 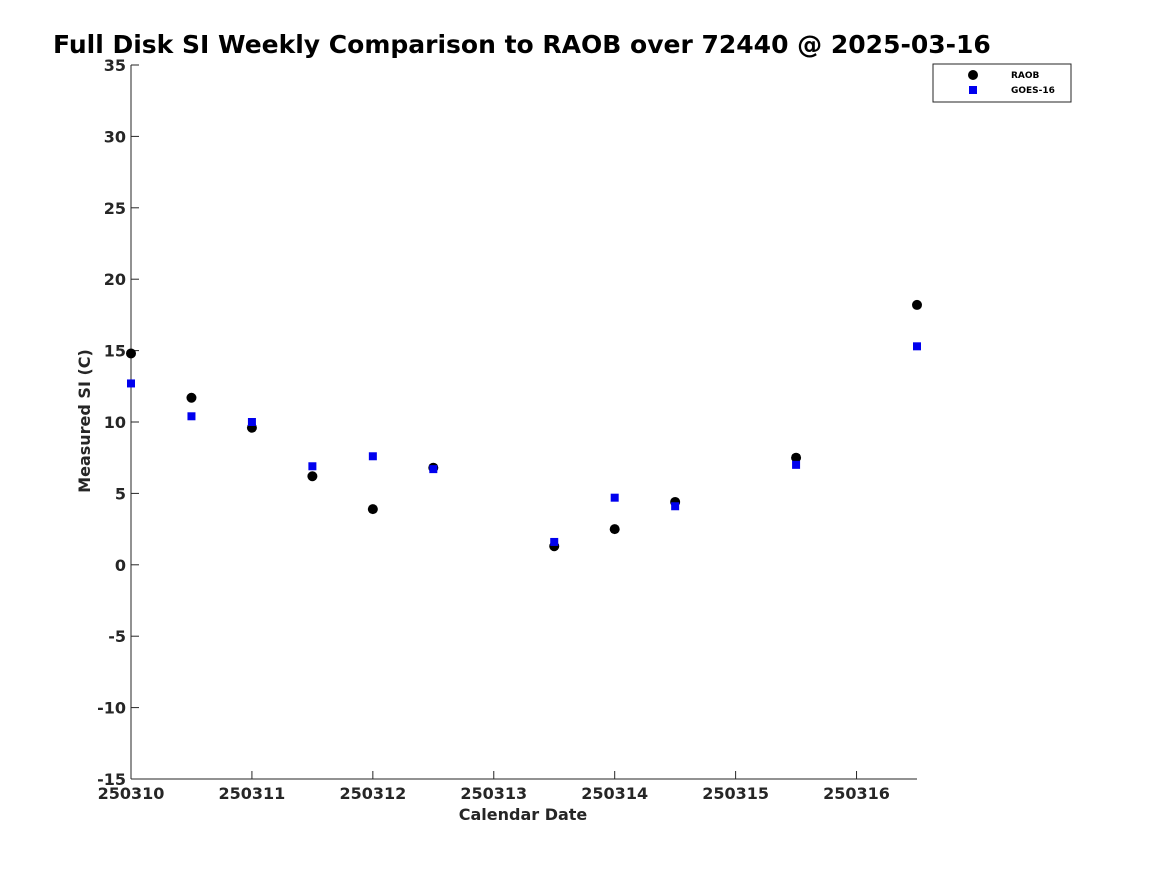 What do you see at coordinates (614, 793) in the screenshot?
I see `x-tick-label: 250314` at bounding box center [614, 793].